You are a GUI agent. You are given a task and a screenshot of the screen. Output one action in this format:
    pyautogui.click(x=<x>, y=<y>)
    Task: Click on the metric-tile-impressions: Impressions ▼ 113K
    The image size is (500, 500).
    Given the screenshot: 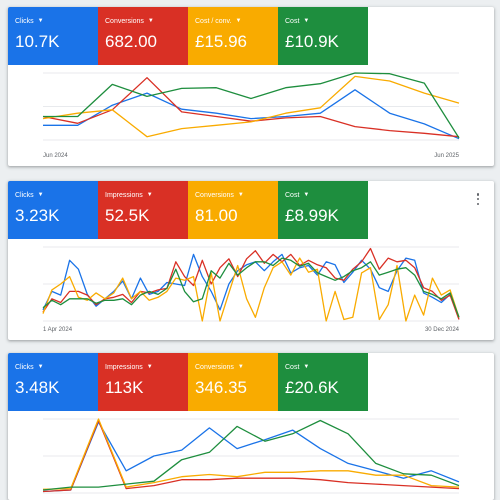 What is the action you would take?
    pyautogui.click(x=143, y=382)
    